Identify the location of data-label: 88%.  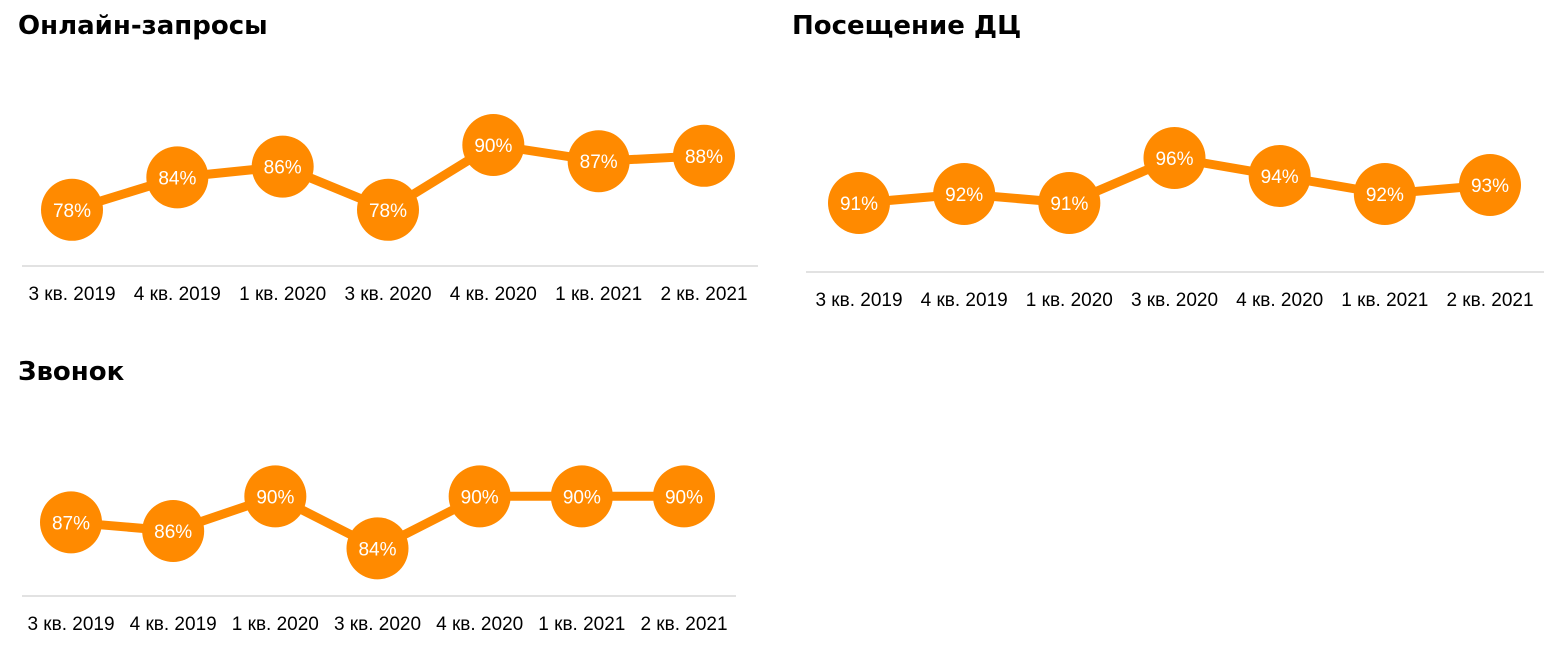
(704, 157).